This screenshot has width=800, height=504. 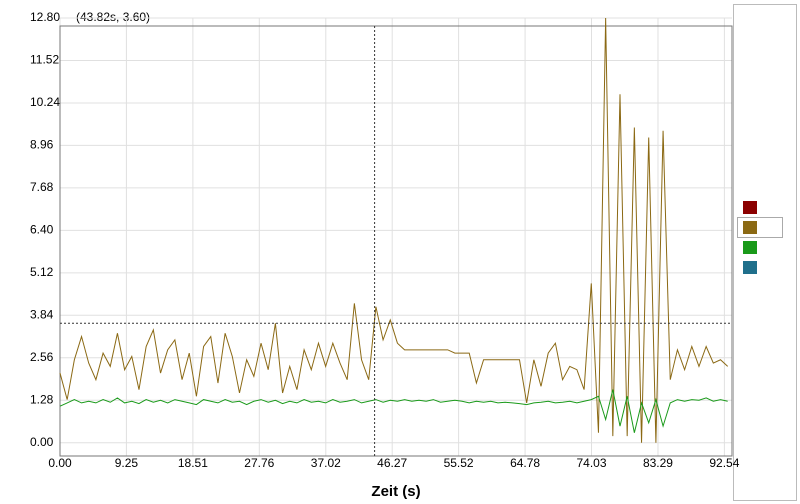 What do you see at coordinates (42, 187) in the screenshot?
I see `y-tick-label: 7.68` at bounding box center [42, 187].